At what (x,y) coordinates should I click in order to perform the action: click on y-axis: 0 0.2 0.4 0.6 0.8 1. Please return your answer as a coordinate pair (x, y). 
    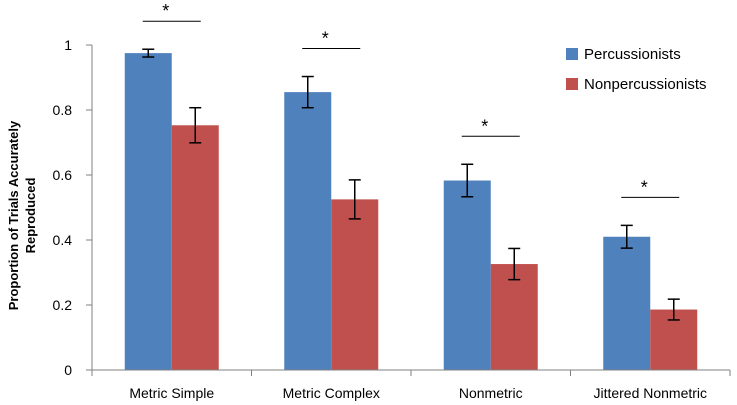
    Looking at the image, I should click on (73, 207).